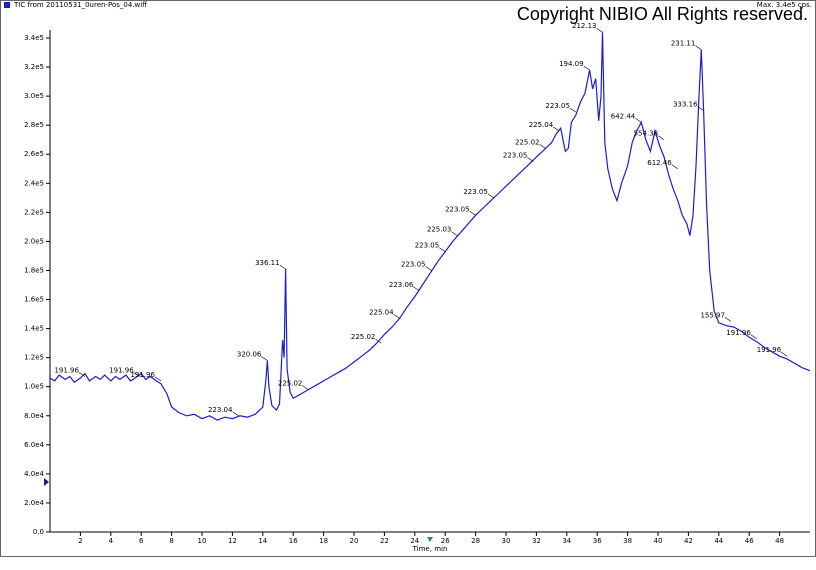 The width and height of the screenshot is (816, 570). I want to click on x-tick-label: 32, so click(536, 541).